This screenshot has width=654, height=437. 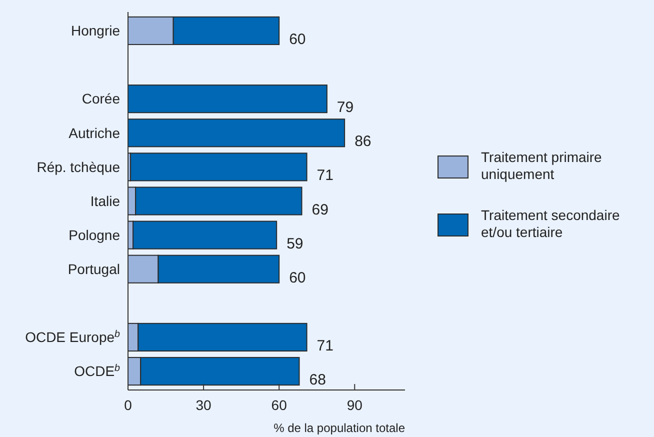 I want to click on total-label: 68, so click(x=317, y=380).